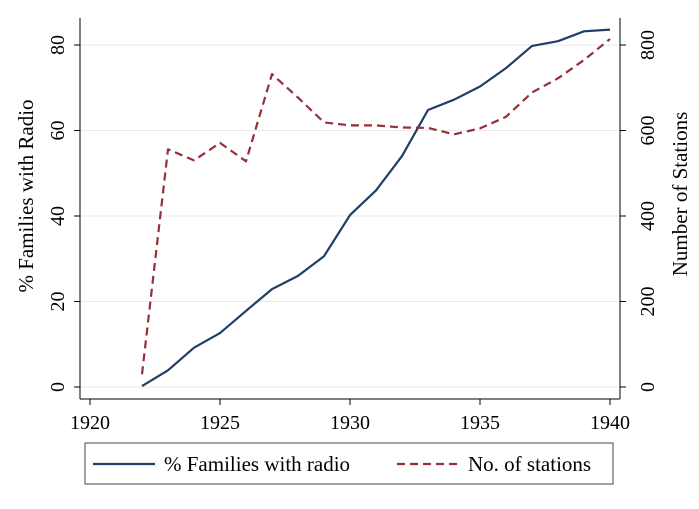 This screenshot has height=509, width=699. What do you see at coordinates (648, 387) in the screenshot?
I see `y-right-tick-label: 0` at bounding box center [648, 387].